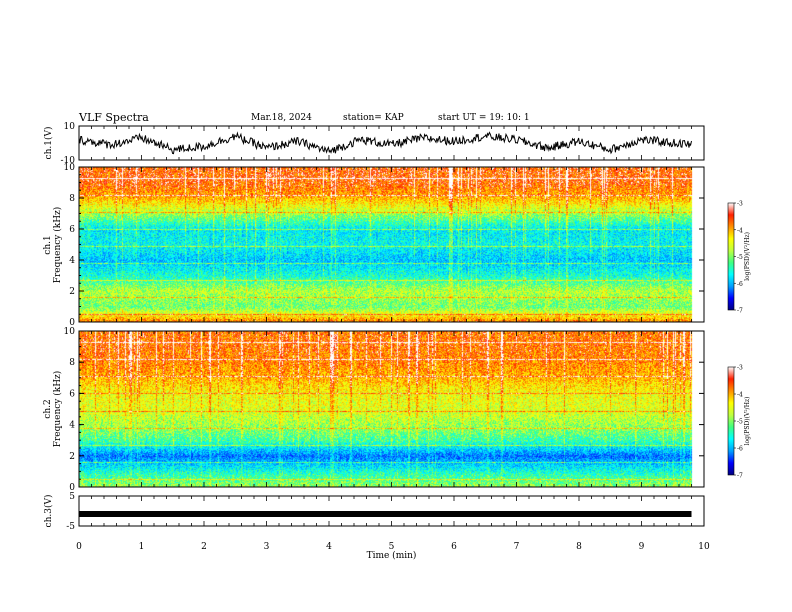 Image resolution: width=792 pixels, height=612 pixels. I want to click on ch2-spec-ylabel: ch.2 Frequency (kHz), so click(53, 409).